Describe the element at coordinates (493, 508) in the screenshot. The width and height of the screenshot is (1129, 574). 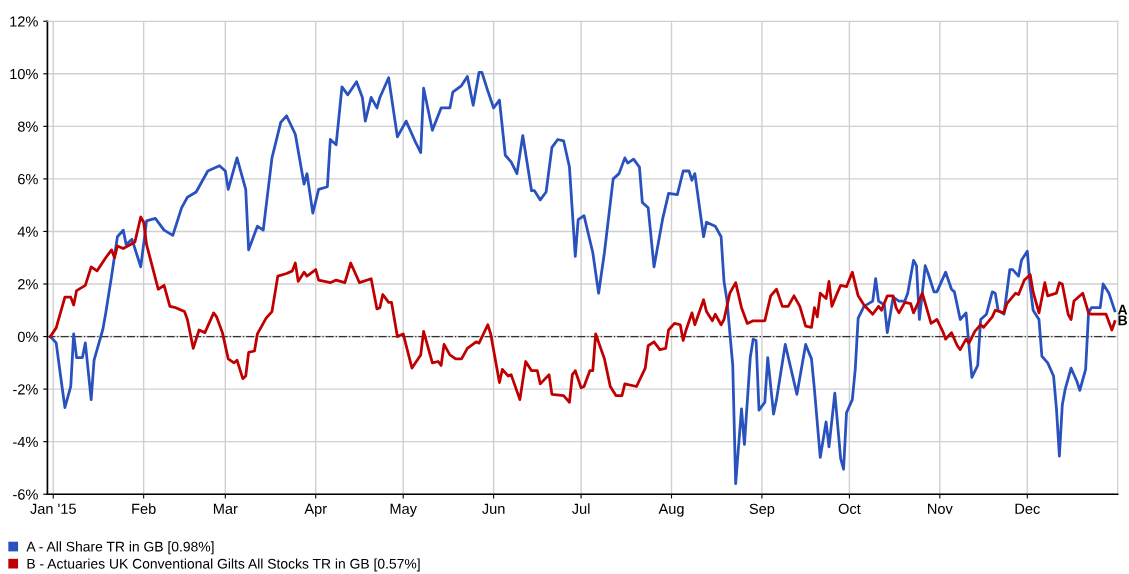
I see `x-tick-label: Jun` at that location.